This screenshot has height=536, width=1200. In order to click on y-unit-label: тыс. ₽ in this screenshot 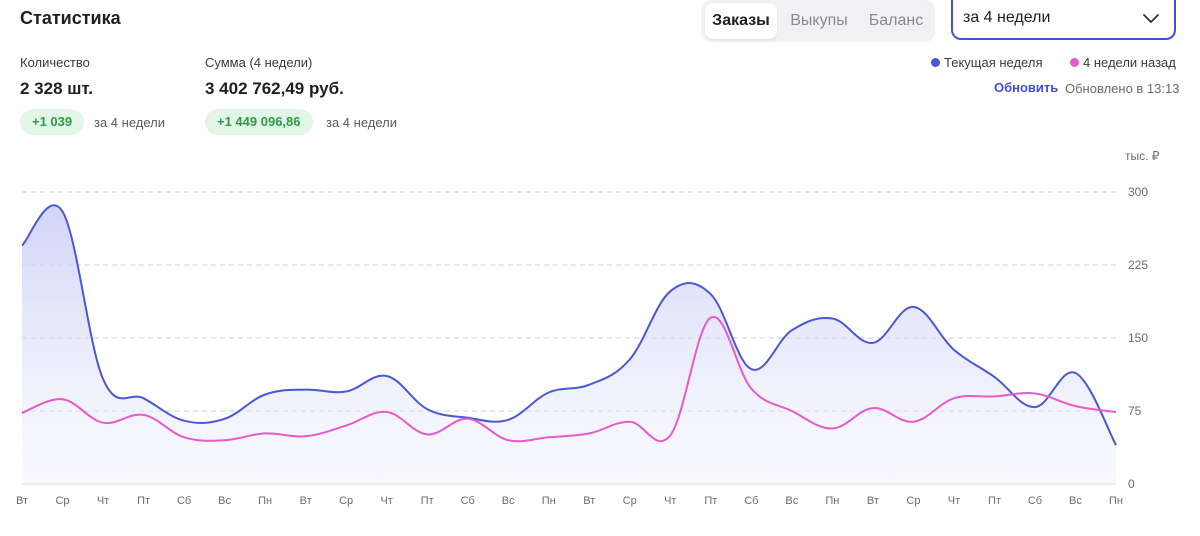, I will do `click(1142, 156)`.